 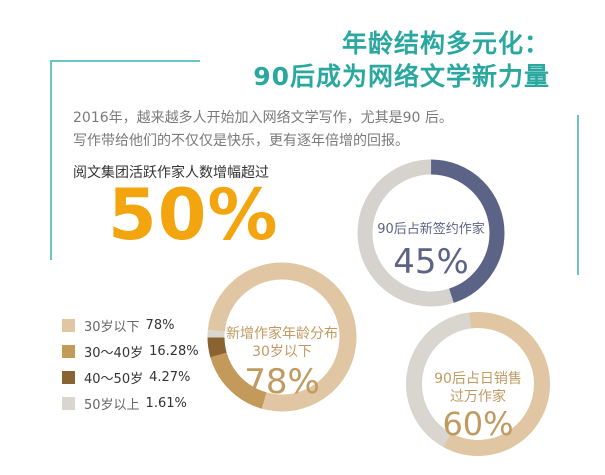 What do you see at coordinates (160, 325) in the screenshot?
I see `legend-value: 78%` at bounding box center [160, 325].